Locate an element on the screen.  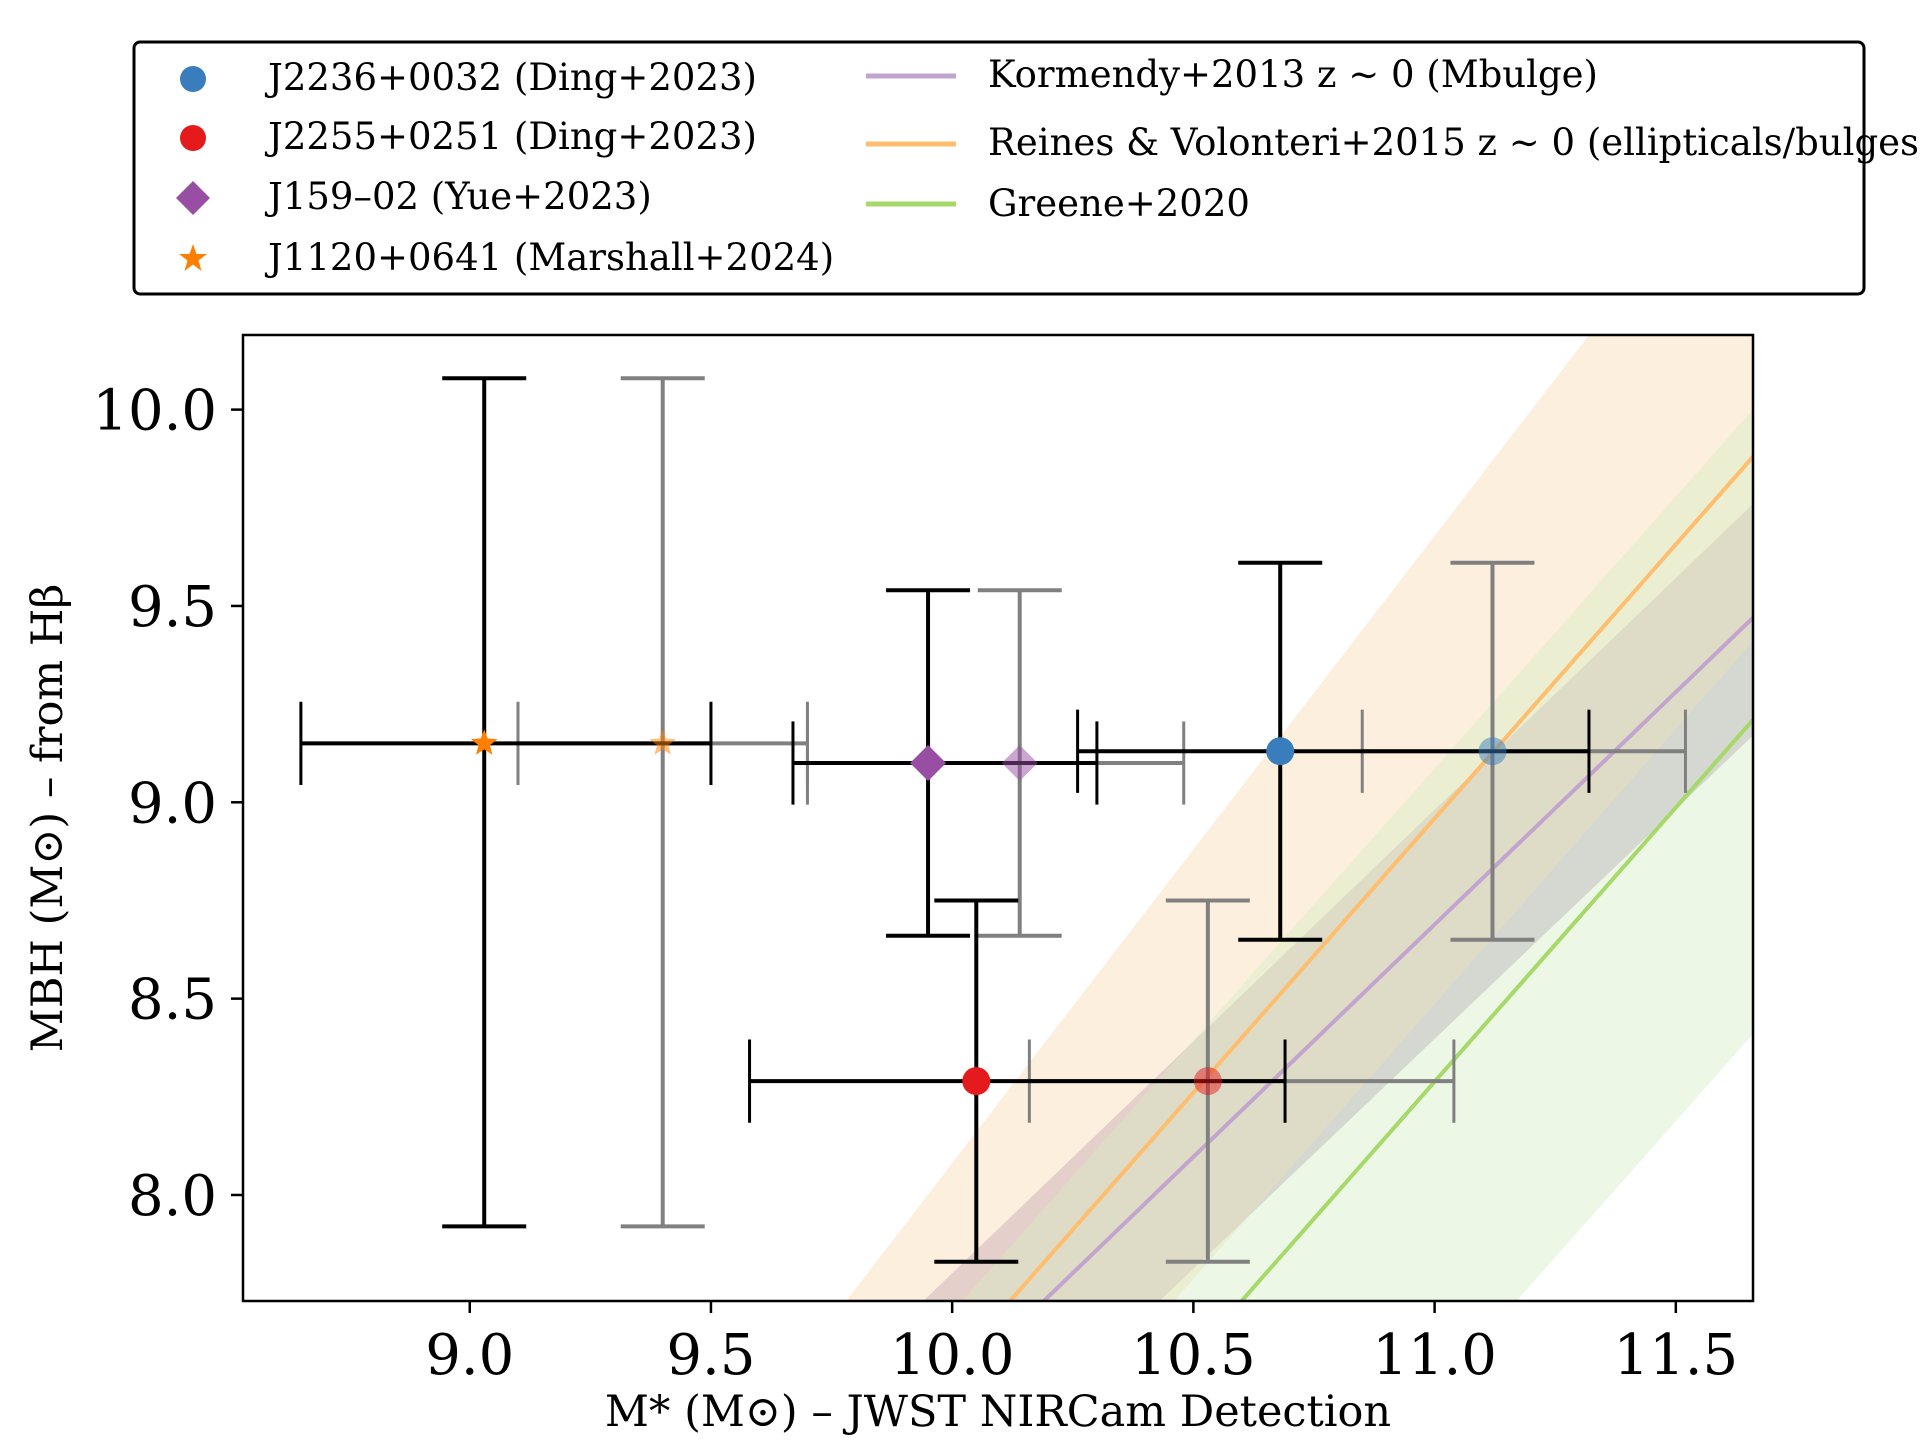
x-tick-label-3: 10.5 is located at coordinates (1193, 1355).